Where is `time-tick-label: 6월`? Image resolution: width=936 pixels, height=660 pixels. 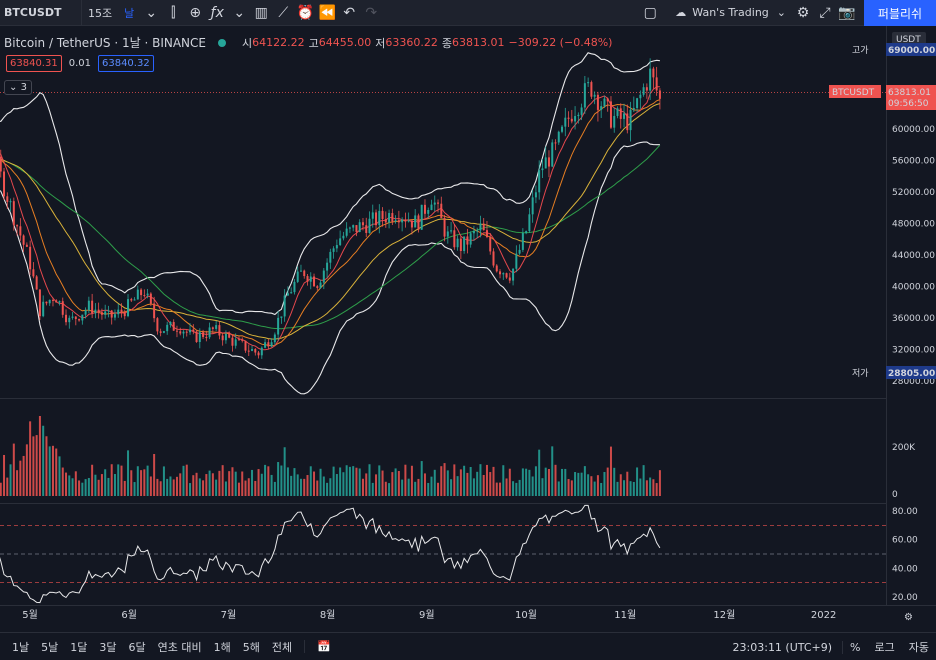 time-tick-label: 6월 is located at coordinates (129, 615).